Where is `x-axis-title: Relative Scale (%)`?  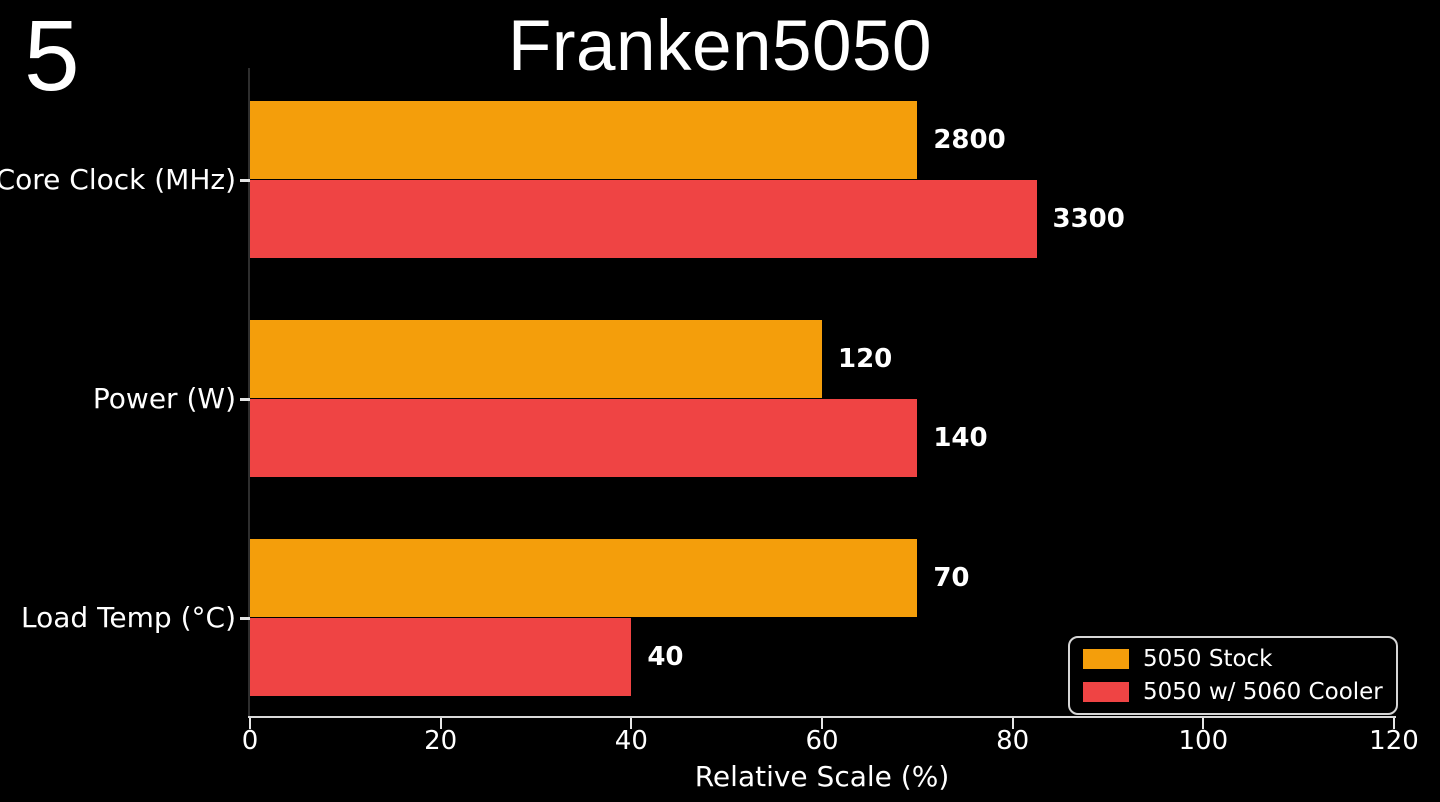 x-axis-title: Relative Scale (%) is located at coordinates (822, 776).